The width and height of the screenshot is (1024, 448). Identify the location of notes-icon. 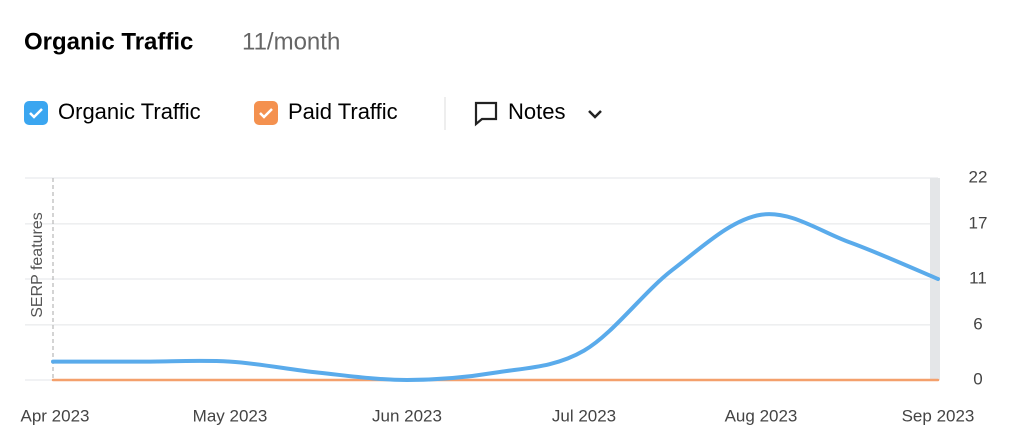
(486, 114).